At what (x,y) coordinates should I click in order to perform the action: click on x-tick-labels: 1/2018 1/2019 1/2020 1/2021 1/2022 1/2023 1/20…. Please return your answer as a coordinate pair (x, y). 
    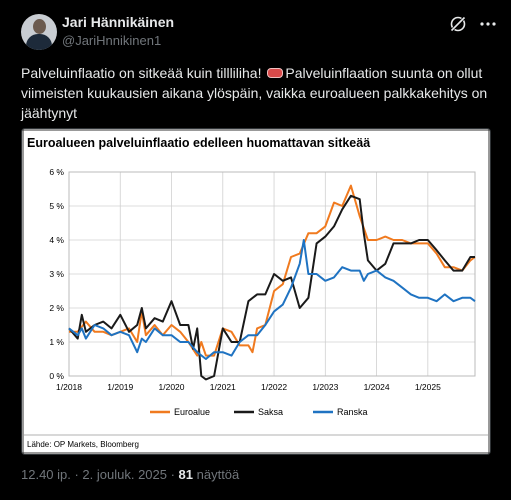
    Looking at the image, I should click on (248, 387).